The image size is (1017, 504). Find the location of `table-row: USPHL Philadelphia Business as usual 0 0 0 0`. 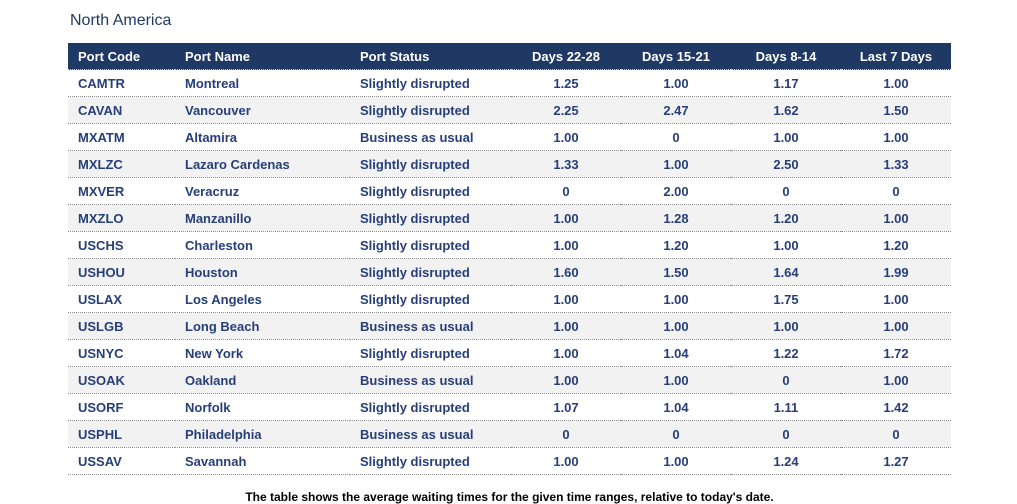

table-row: USPHL Philadelphia Business as usual 0 0 0 0 is located at coordinates (509, 434).